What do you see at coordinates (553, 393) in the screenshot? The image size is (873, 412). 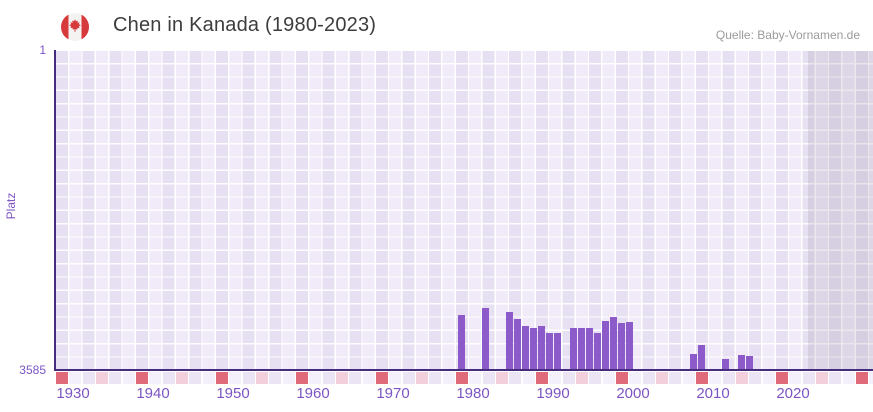 I see `x-tick-label-1990: 1990` at bounding box center [553, 393].